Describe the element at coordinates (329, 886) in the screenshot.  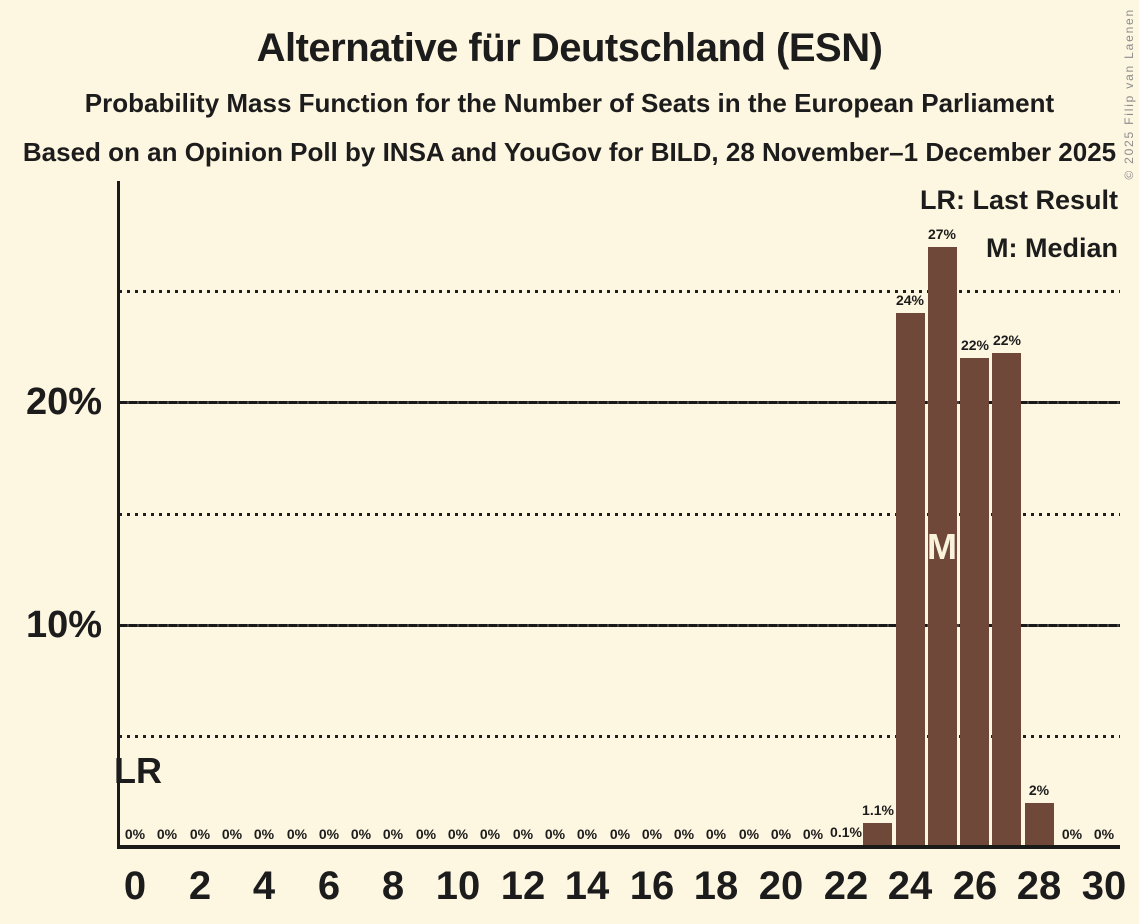
I see `x-tick-label-6: 6` at that location.